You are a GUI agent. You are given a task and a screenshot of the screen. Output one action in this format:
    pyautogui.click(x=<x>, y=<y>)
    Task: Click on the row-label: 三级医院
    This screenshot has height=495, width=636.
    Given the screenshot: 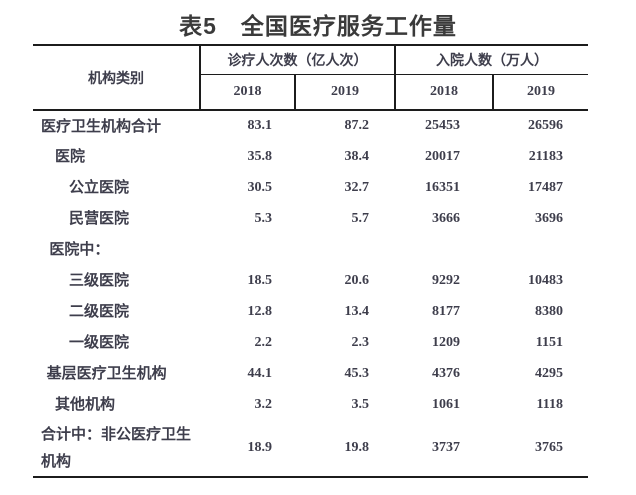 What is the action you would take?
    pyautogui.click(x=99, y=280)
    